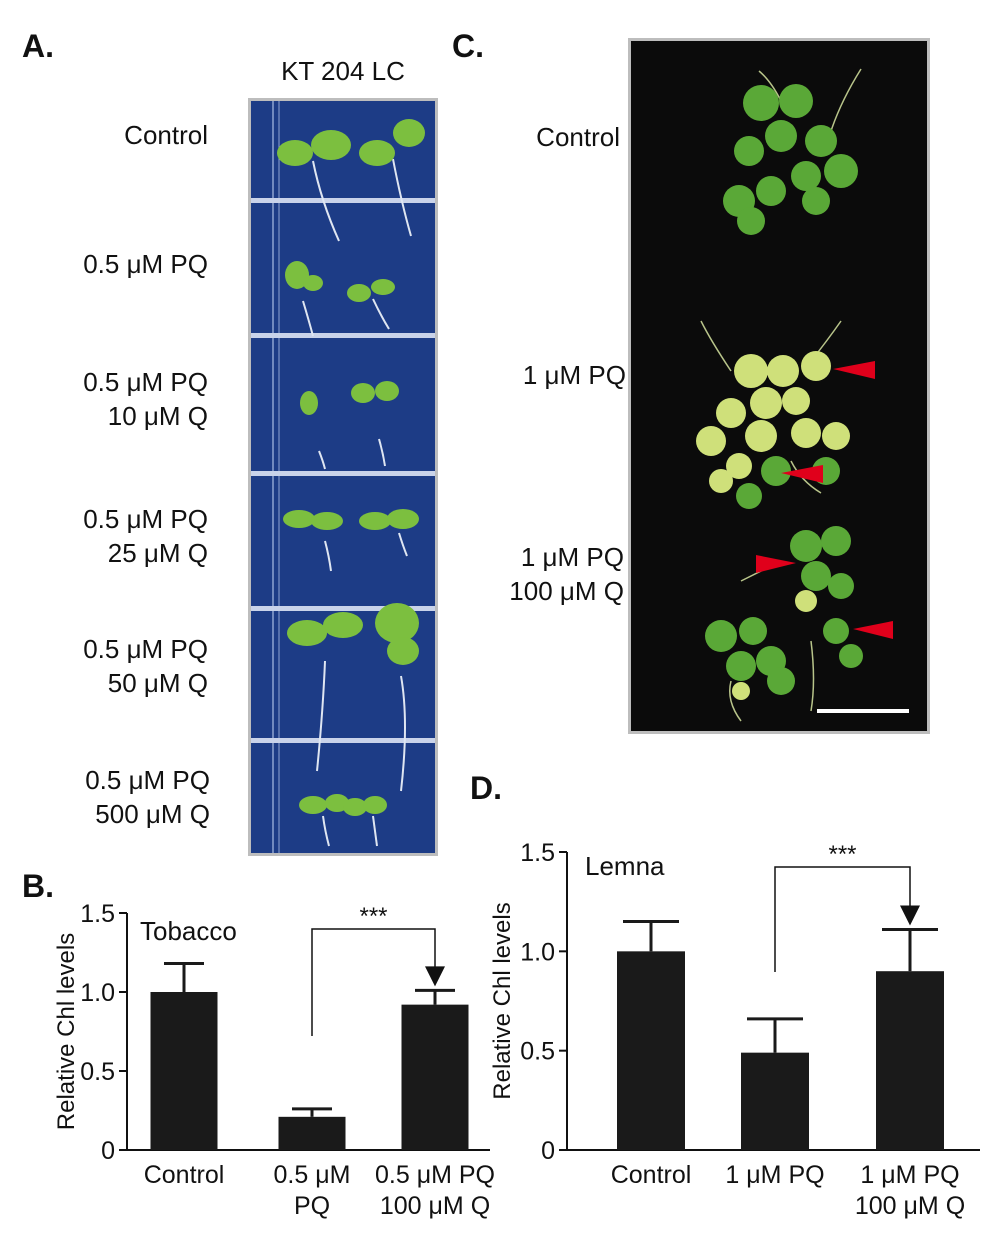 Image resolution: width=1000 pixels, height=1248 pixels. I want to click on x-tick-label: 0.5 μM, so click(312, 1175).